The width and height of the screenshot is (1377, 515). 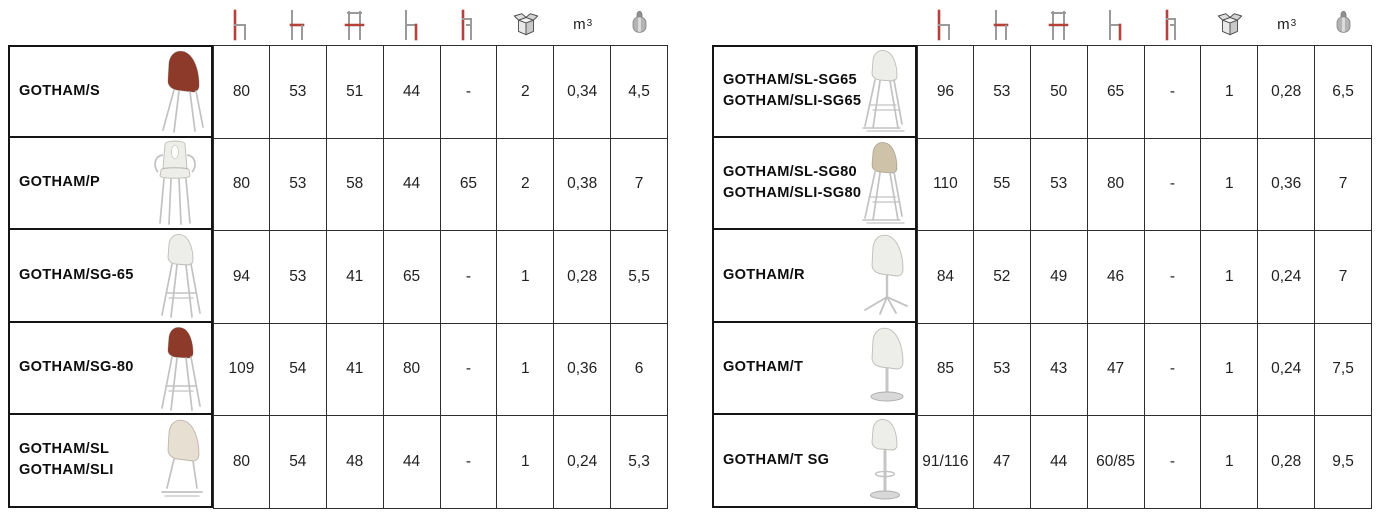 I want to click on product-name-block: GOTHAM/T SG, so click(x=771, y=460).